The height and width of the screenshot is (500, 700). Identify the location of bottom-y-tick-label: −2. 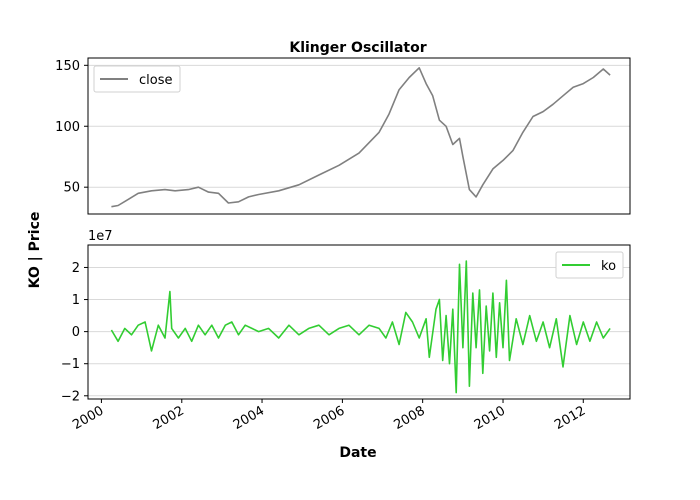
(70, 396).